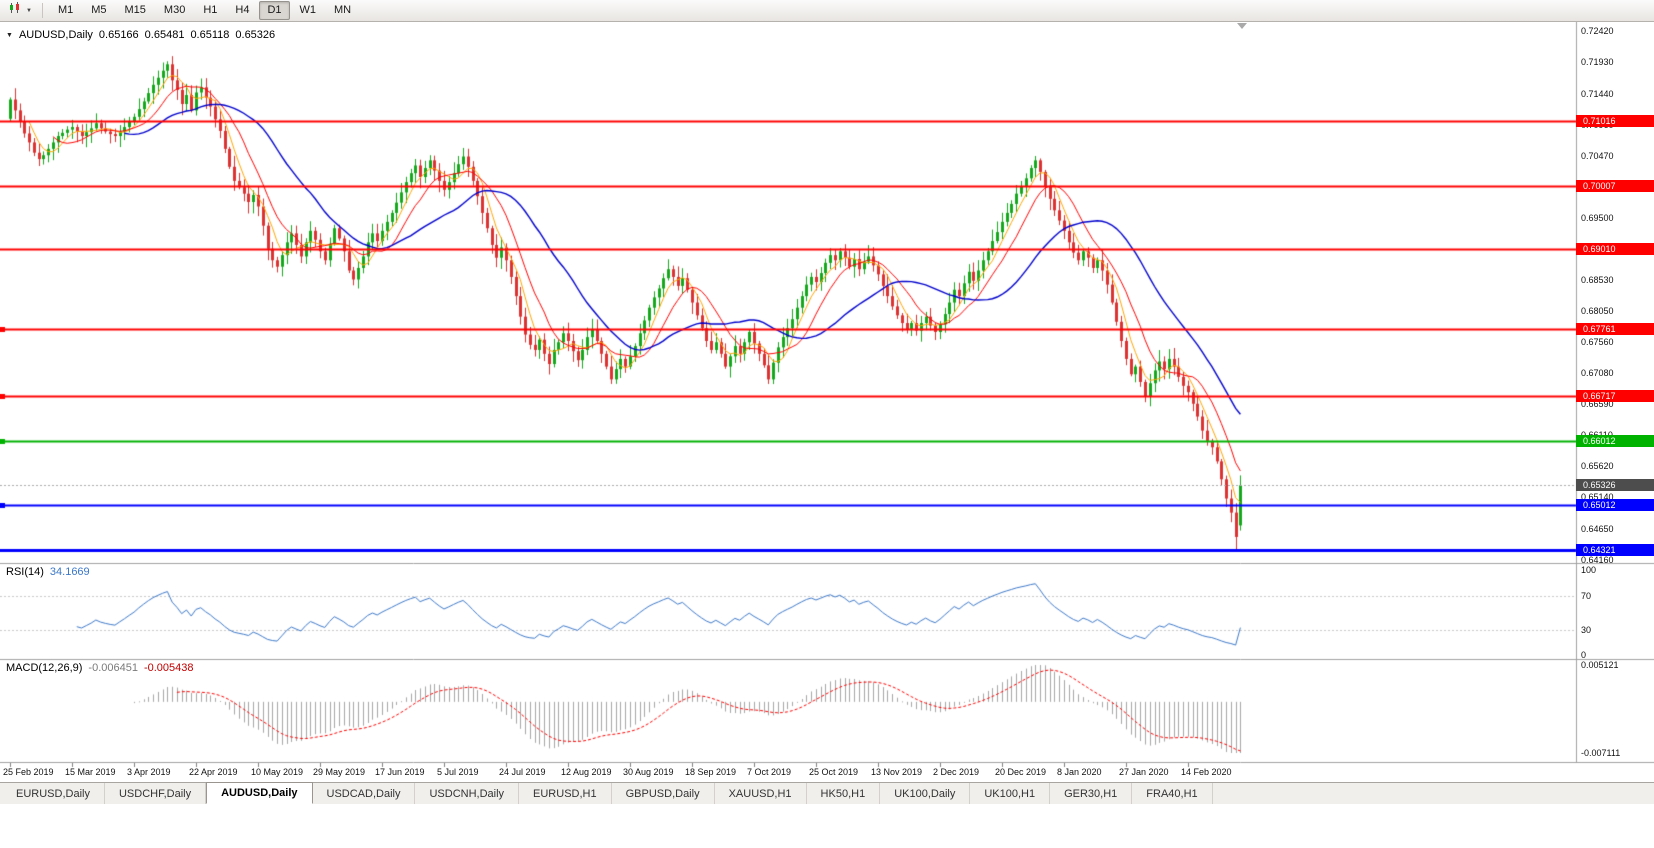  I want to click on timeframe-button-m30: M30, so click(174, 9).